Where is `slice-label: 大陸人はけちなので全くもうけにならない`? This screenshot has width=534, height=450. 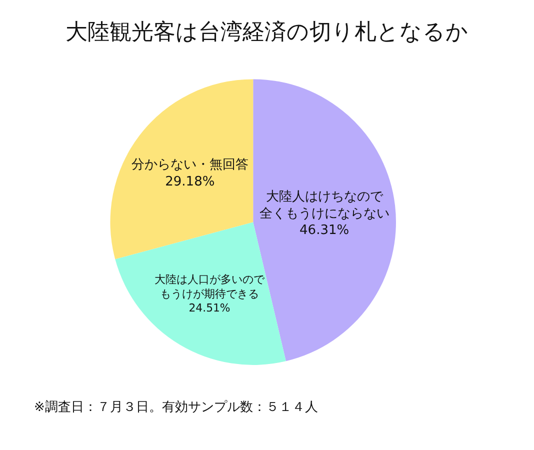 slice-label: 大陸人はけちなので全くもうけにならない is located at coordinates (324, 205).